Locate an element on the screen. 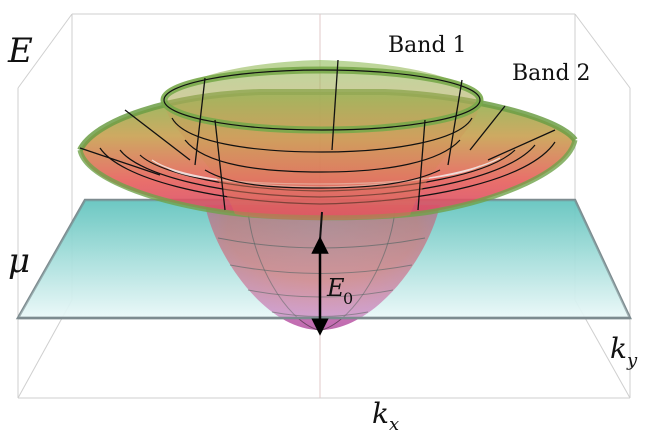 This screenshot has height=435, width=649. gap-label-sub: 0 is located at coordinates (348, 298).